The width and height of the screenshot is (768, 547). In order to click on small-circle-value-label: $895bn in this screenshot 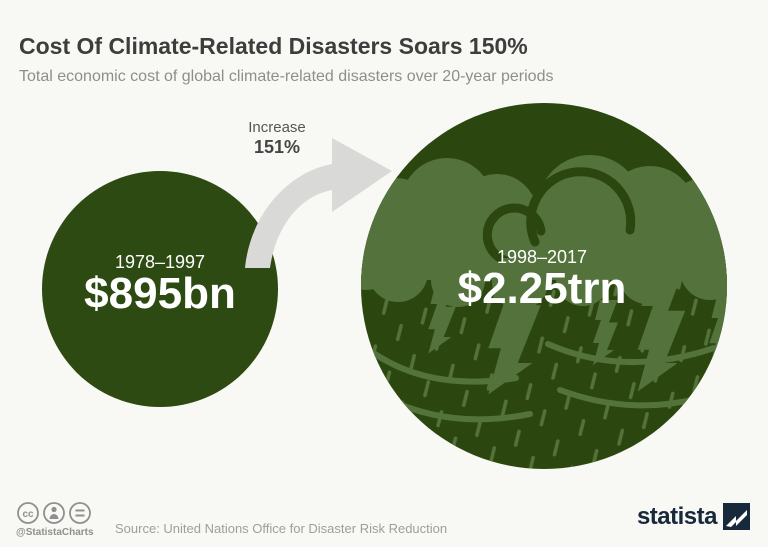, I will do `click(160, 293)`.